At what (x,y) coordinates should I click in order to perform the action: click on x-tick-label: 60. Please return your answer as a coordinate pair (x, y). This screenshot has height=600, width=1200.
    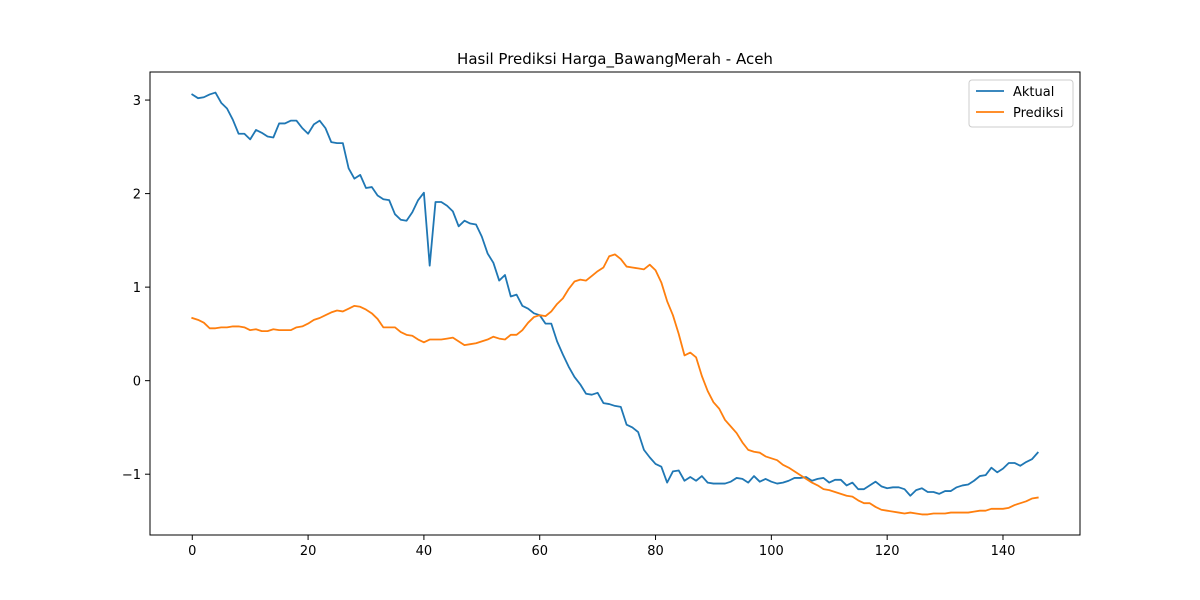
    Looking at the image, I should click on (539, 551).